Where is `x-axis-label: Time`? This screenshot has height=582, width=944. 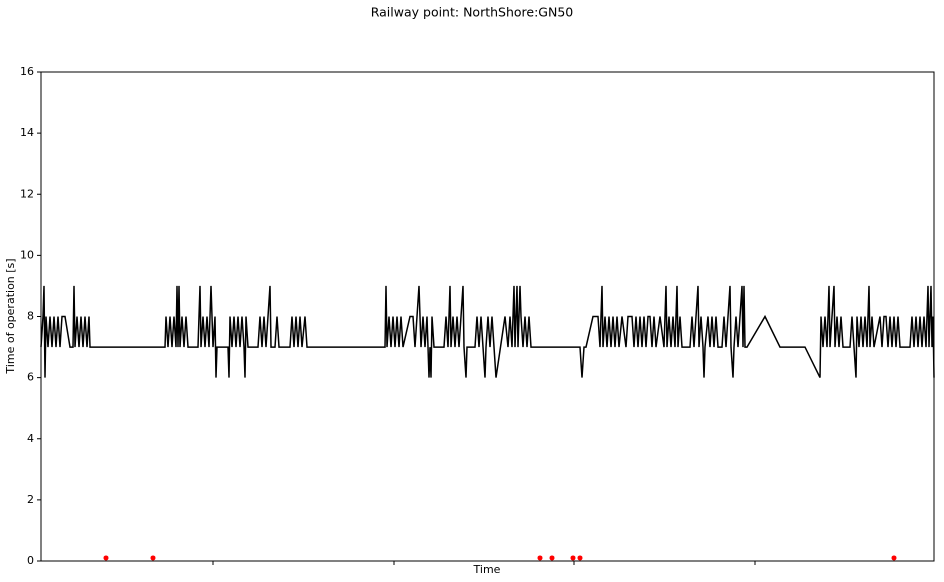 x-axis-label: Time is located at coordinates (487, 569).